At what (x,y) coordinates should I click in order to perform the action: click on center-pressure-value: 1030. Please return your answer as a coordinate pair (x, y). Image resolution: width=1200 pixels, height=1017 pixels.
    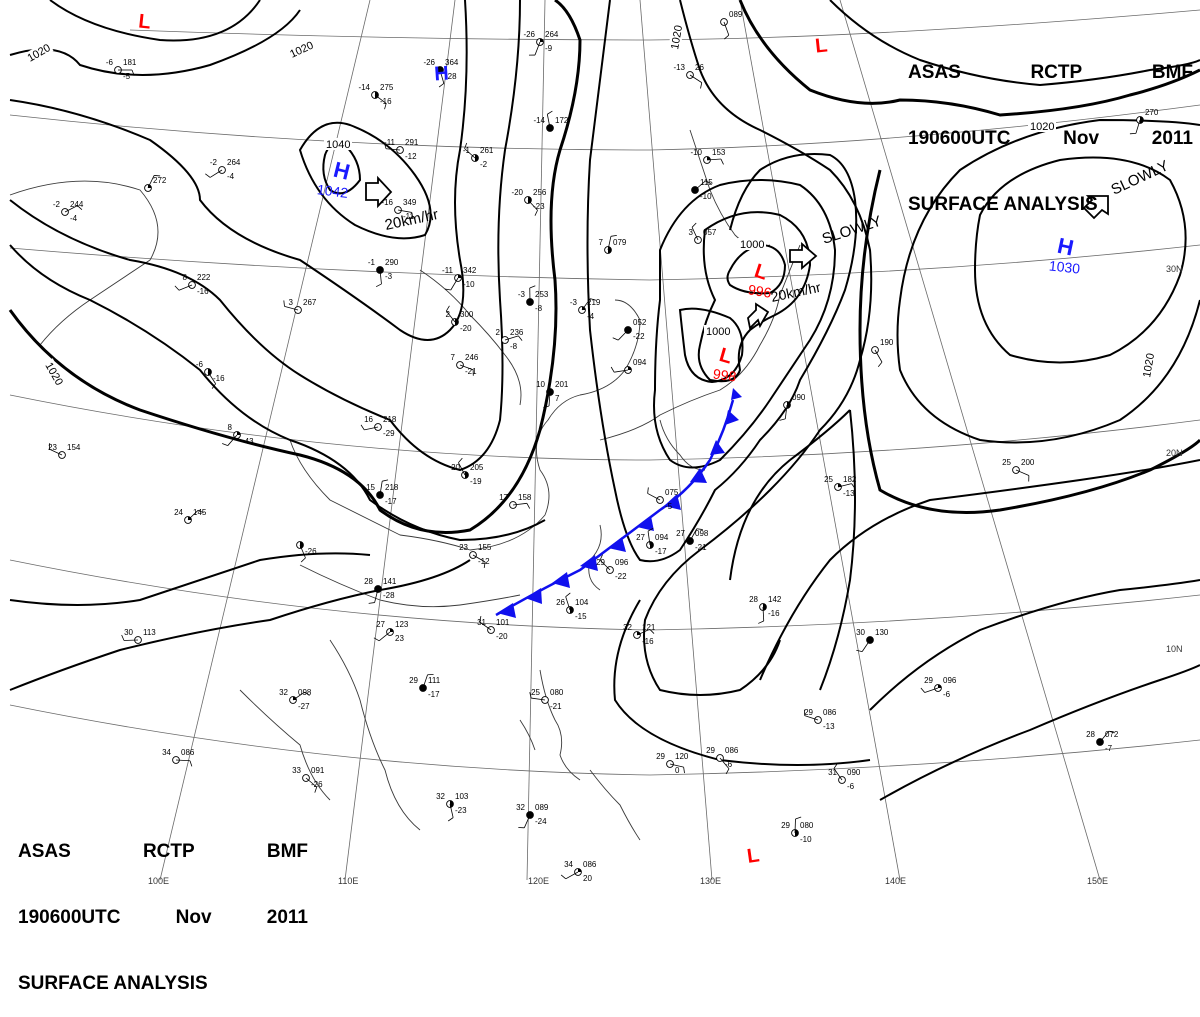
    Looking at the image, I should click on (1064, 266).